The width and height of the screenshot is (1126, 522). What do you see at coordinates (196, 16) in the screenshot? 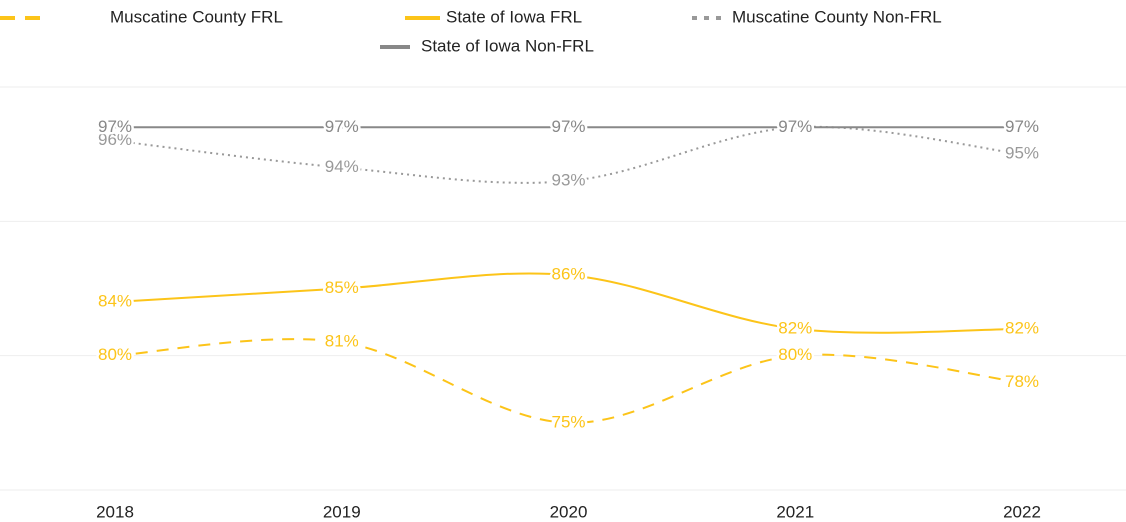
I see `legend-label: Muscatine County FRL` at bounding box center [196, 16].